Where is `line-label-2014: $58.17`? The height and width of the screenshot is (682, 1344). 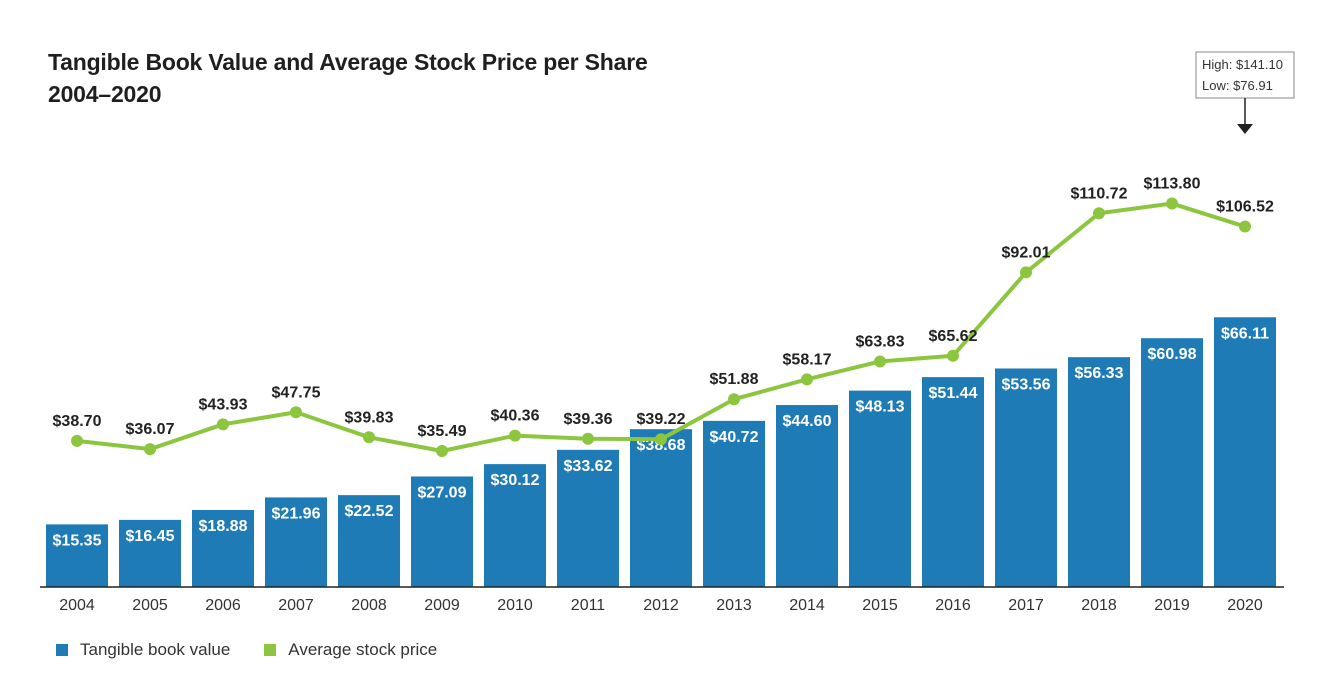
line-label-2014: $58.17 is located at coordinates (807, 359).